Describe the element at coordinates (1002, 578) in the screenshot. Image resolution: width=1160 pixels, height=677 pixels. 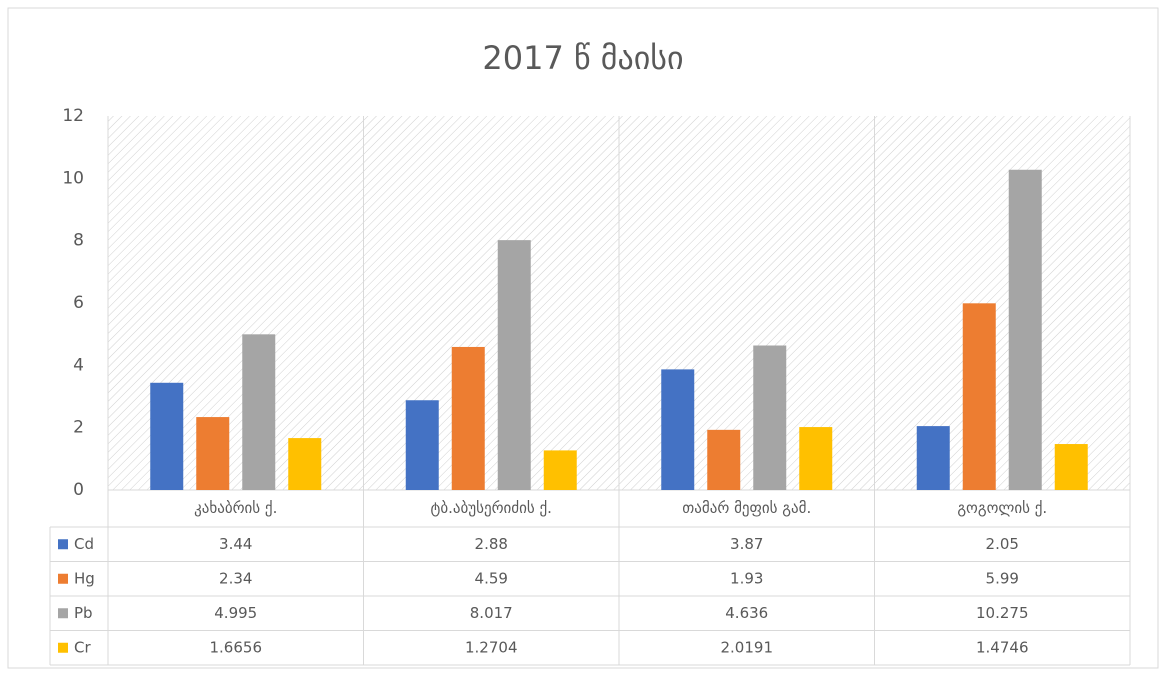
I see `table-value: 5.99` at that location.